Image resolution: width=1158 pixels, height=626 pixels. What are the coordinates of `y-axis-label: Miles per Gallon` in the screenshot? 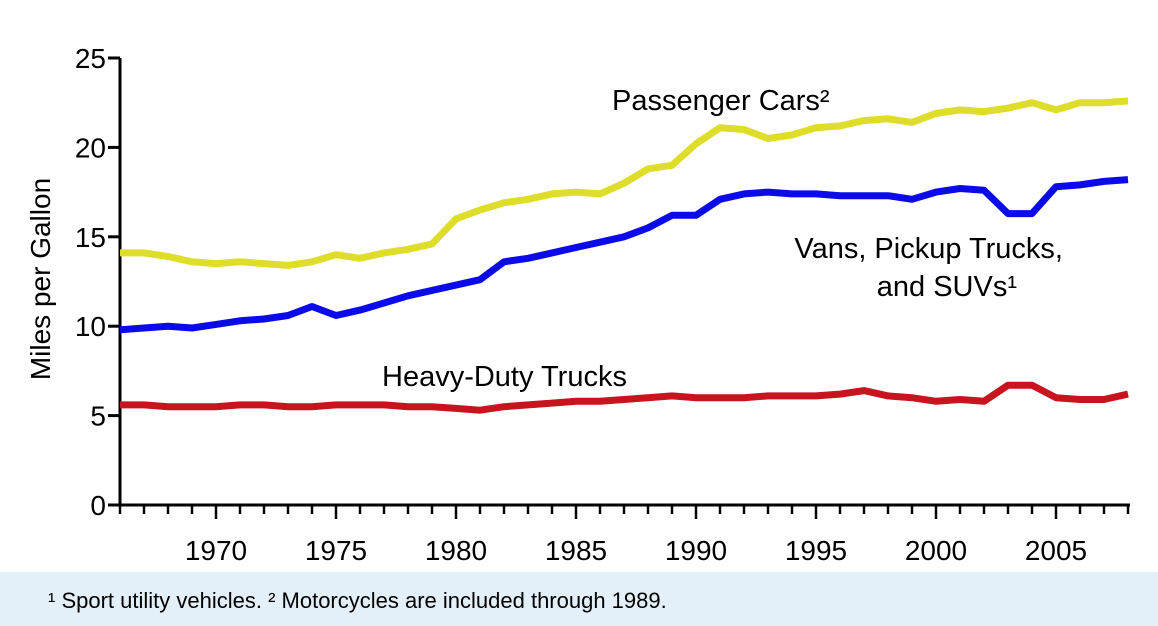 It's located at (40, 279).